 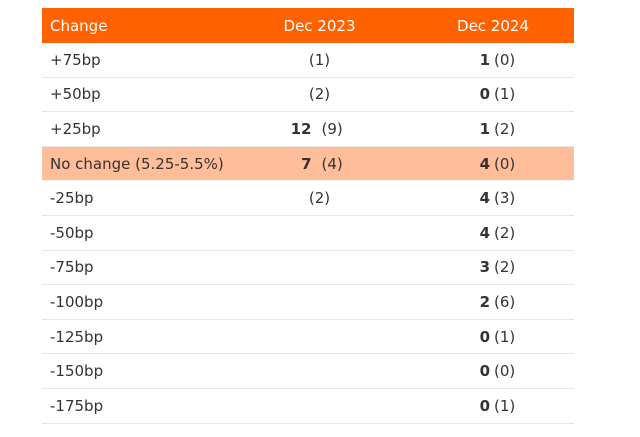 I want to click on dec-2023-paren-value: (4), so click(x=332, y=163).